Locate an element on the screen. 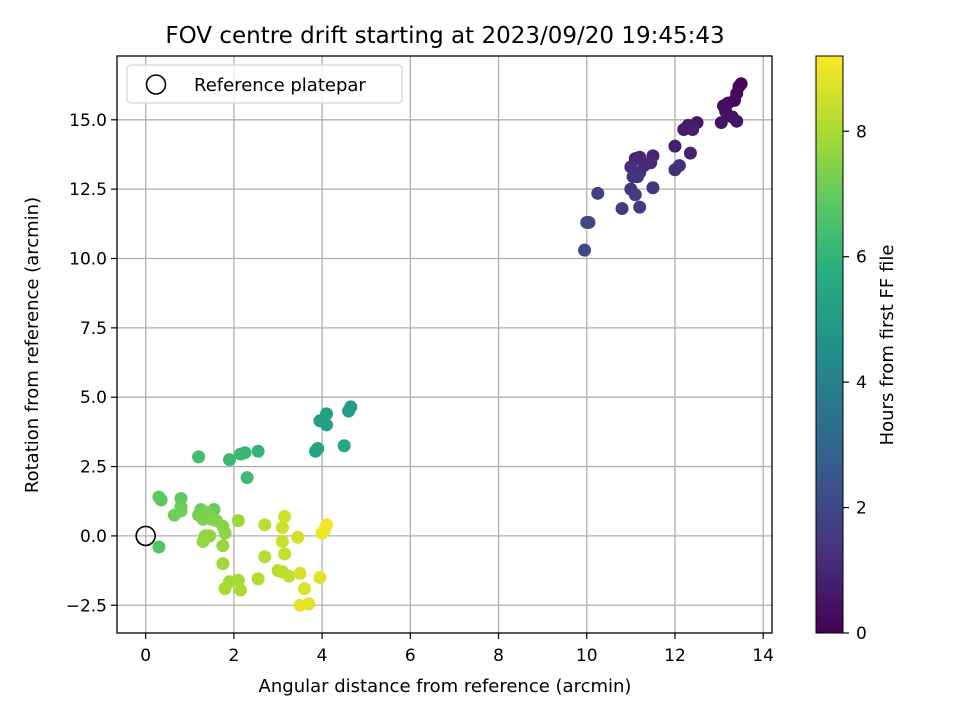 This screenshot has width=960, height=720. x-tick-label: 6 is located at coordinates (410, 656).